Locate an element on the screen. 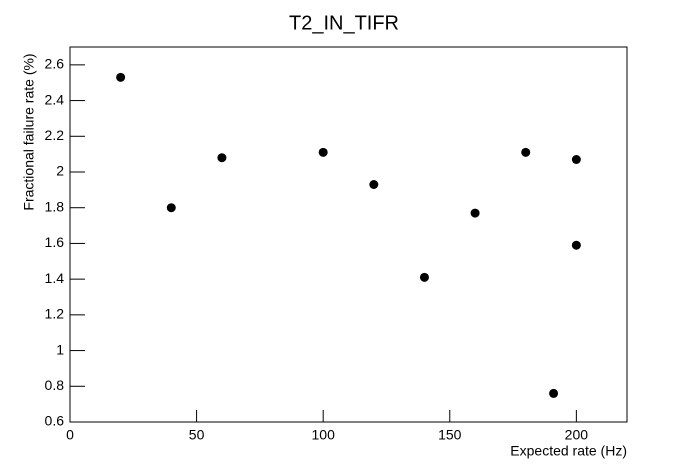 This screenshot has width=696, height=472. y-tick-label: 1.2 is located at coordinates (55, 314).